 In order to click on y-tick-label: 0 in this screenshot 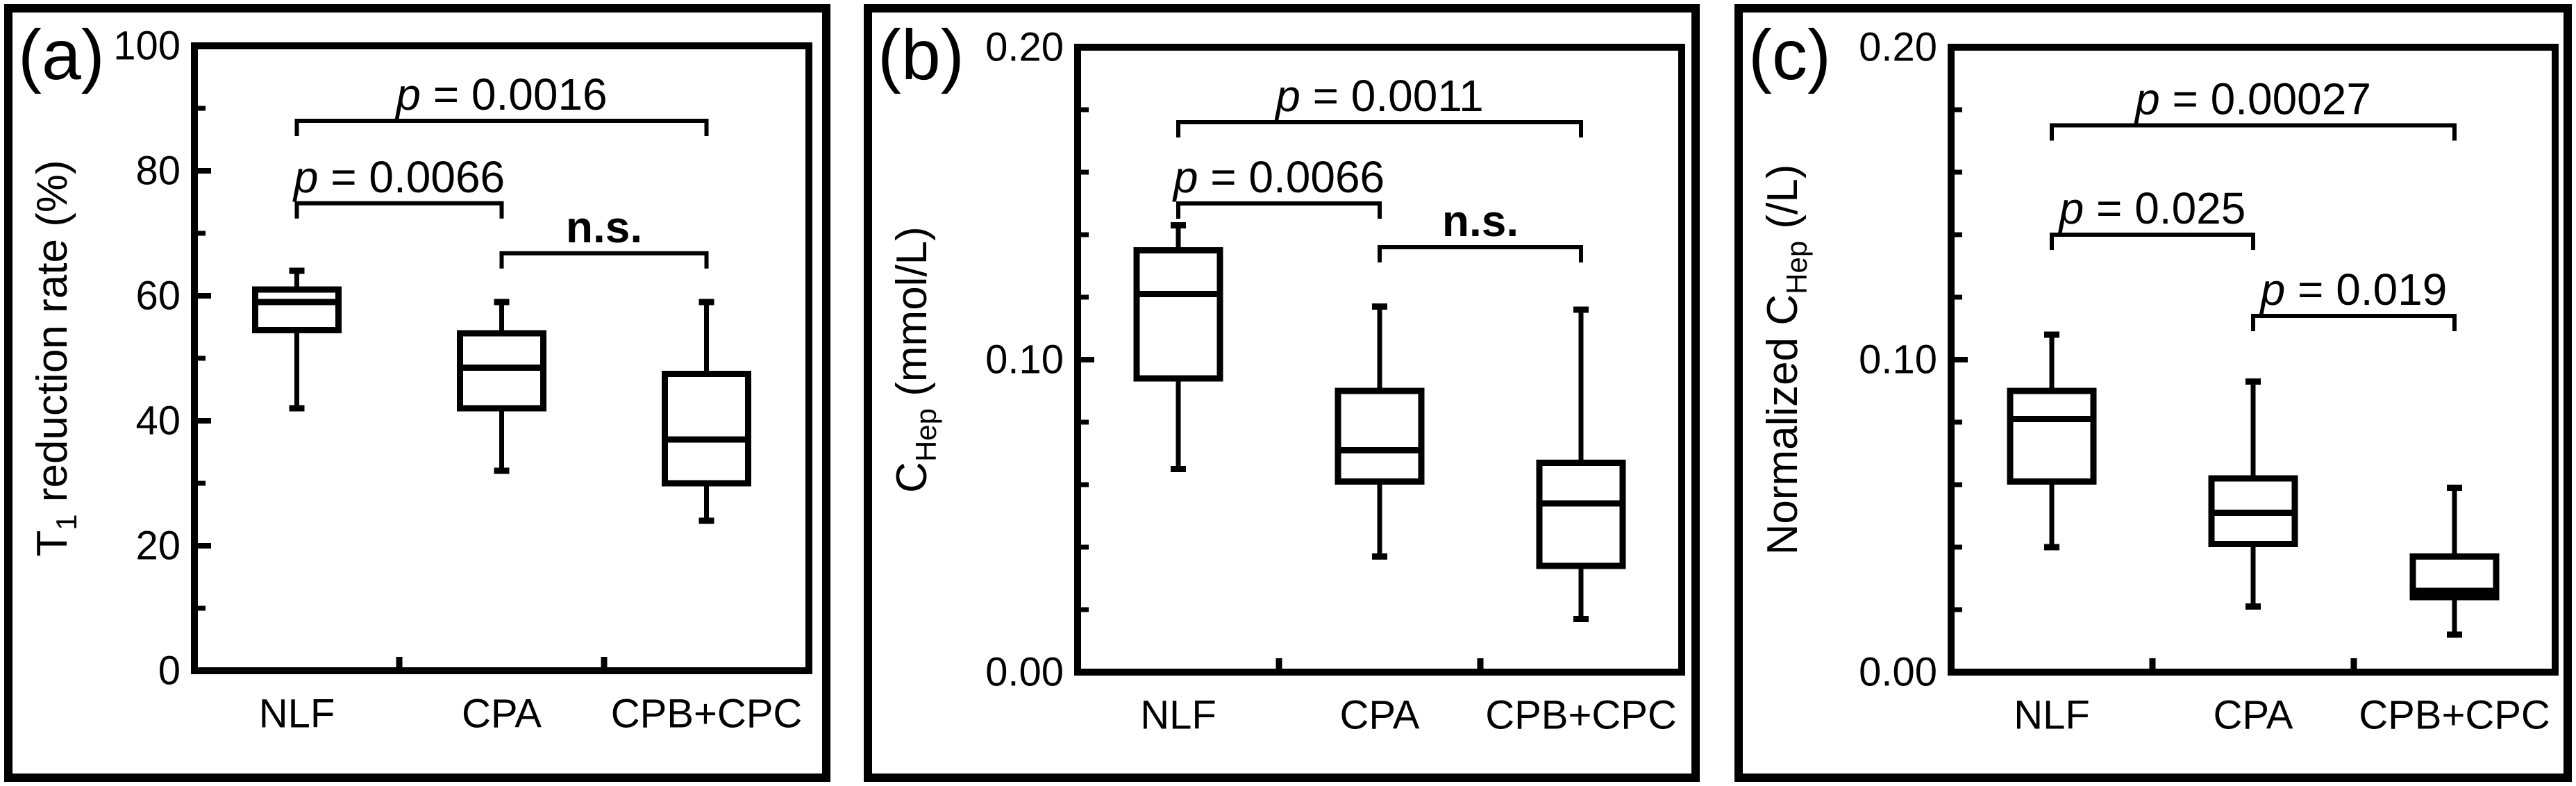, I will do `click(169, 672)`.